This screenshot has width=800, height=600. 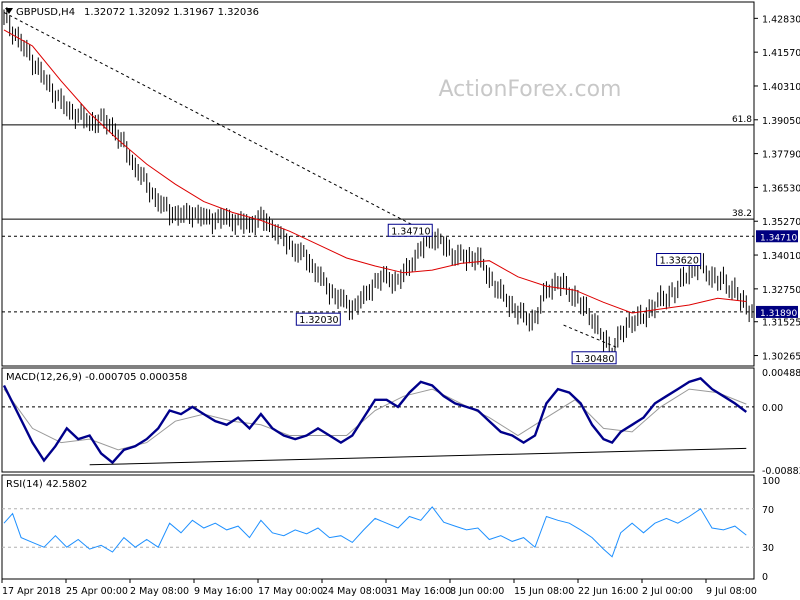 What do you see at coordinates (354, 591) in the screenshot?
I see `x-tick-label-5: 24 May 08:00` at bounding box center [354, 591].